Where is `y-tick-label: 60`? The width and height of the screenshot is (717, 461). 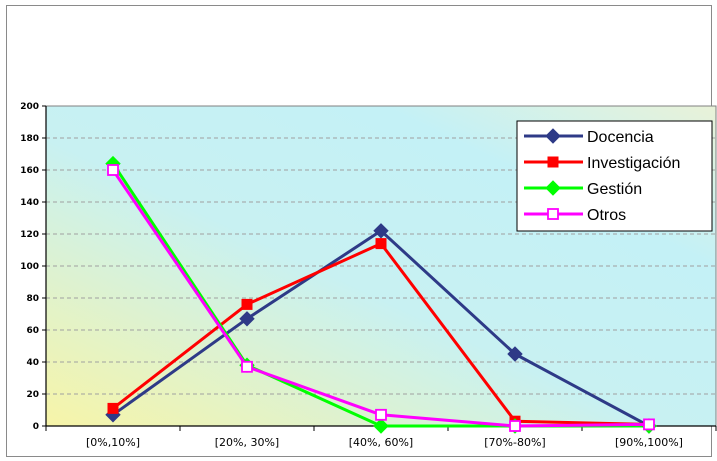 y-tick-label: 60 is located at coordinates (32, 331).